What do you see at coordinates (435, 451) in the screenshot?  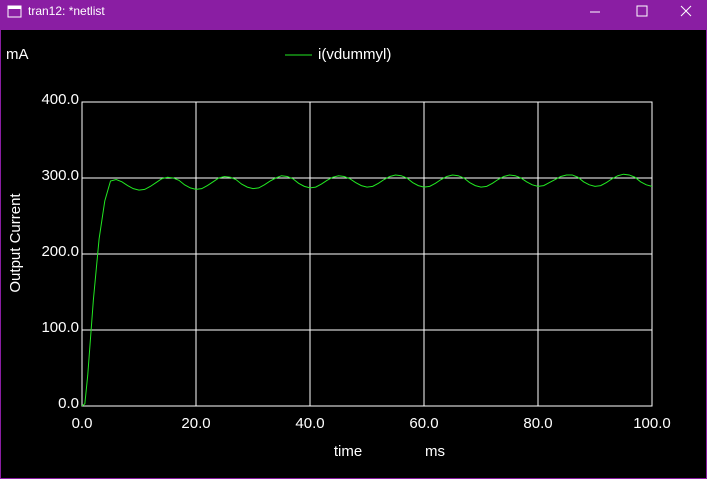 I see `x-unit: ms` at bounding box center [435, 451].